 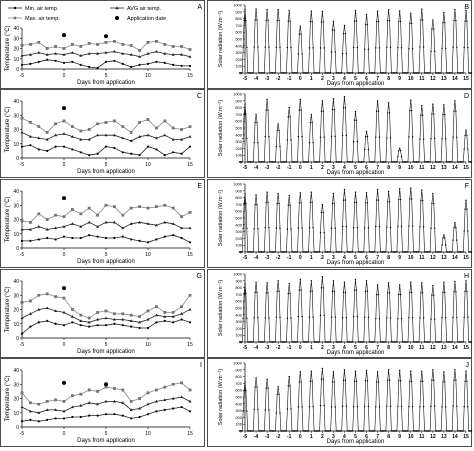 What do you see at coordinates (256, 258) in the screenshot?
I see `x-tick-label: -4` at bounding box center [256, 258].